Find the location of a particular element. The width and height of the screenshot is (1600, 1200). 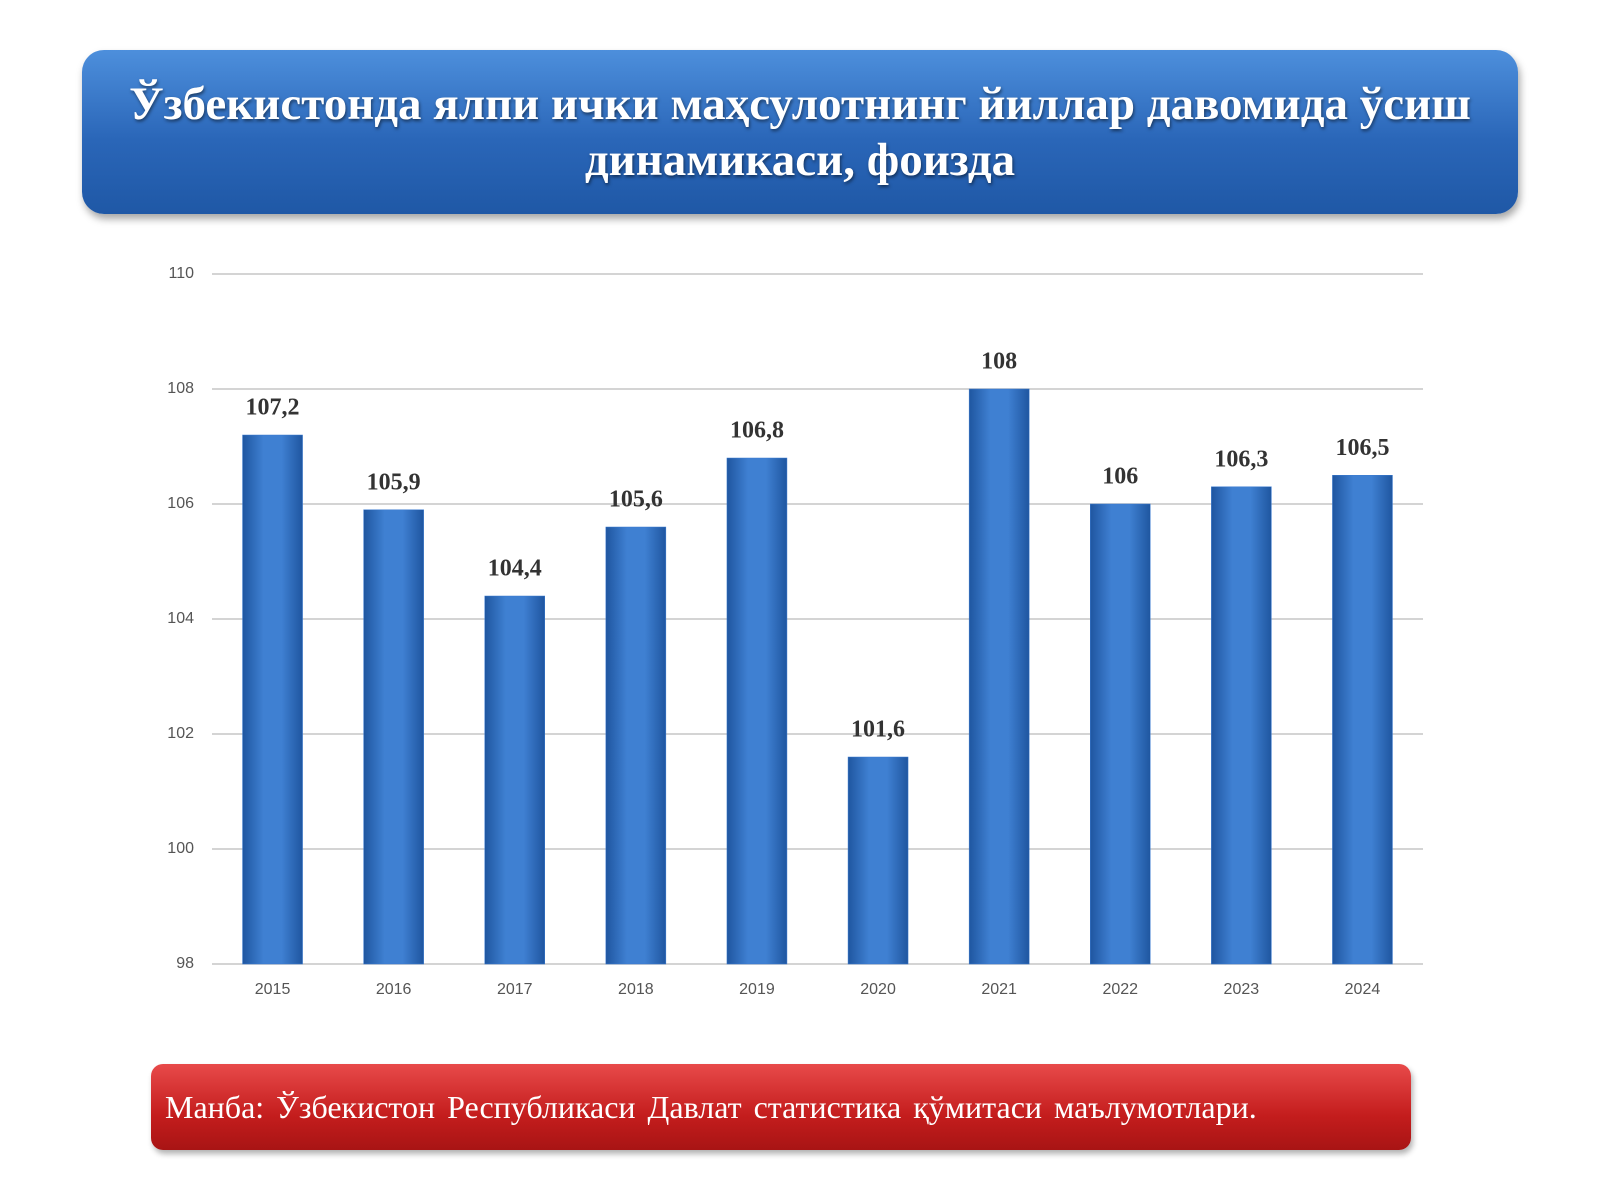

data-label: 108 is located at coordinates (999, 362).